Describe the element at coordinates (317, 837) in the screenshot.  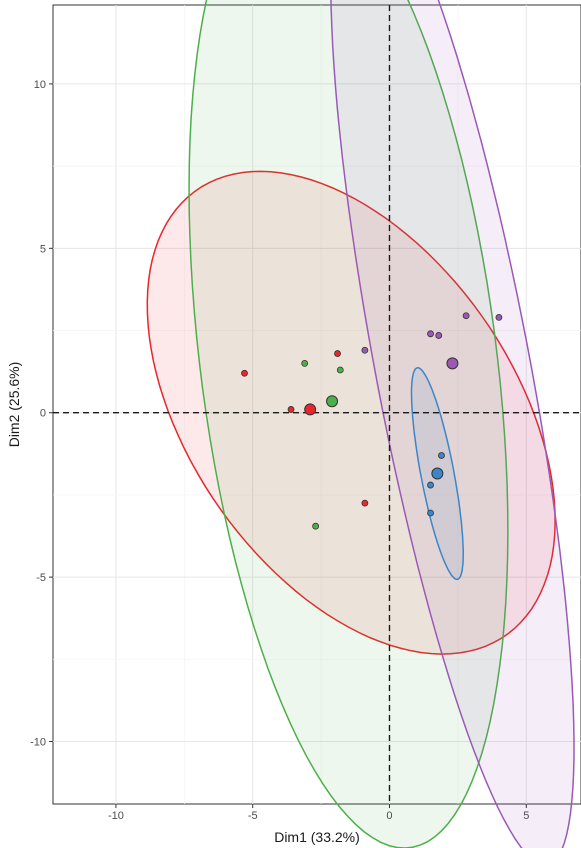
I see `x-axis-title: Dim1 (33.2%)` at that location.